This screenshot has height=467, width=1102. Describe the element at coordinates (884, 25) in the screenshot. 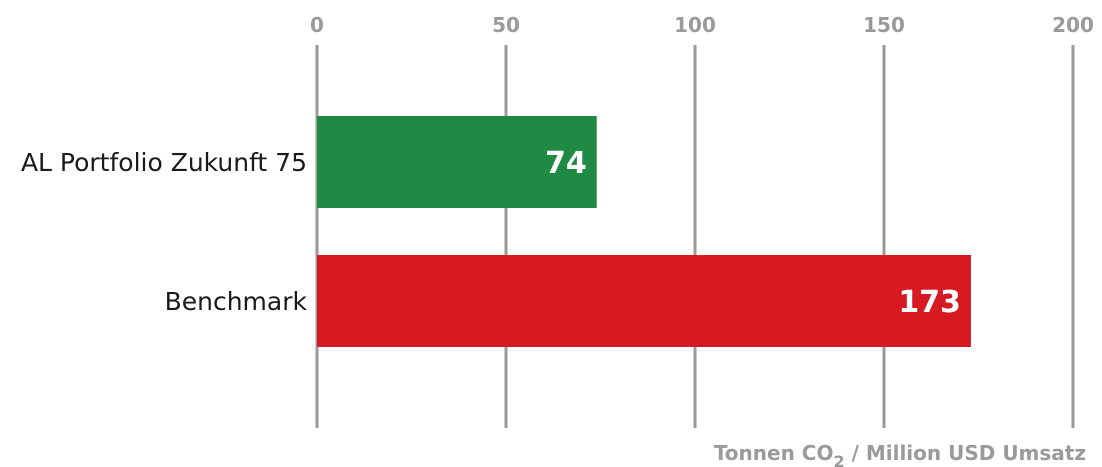

I see `x-tick-label-150: 150` at that location.